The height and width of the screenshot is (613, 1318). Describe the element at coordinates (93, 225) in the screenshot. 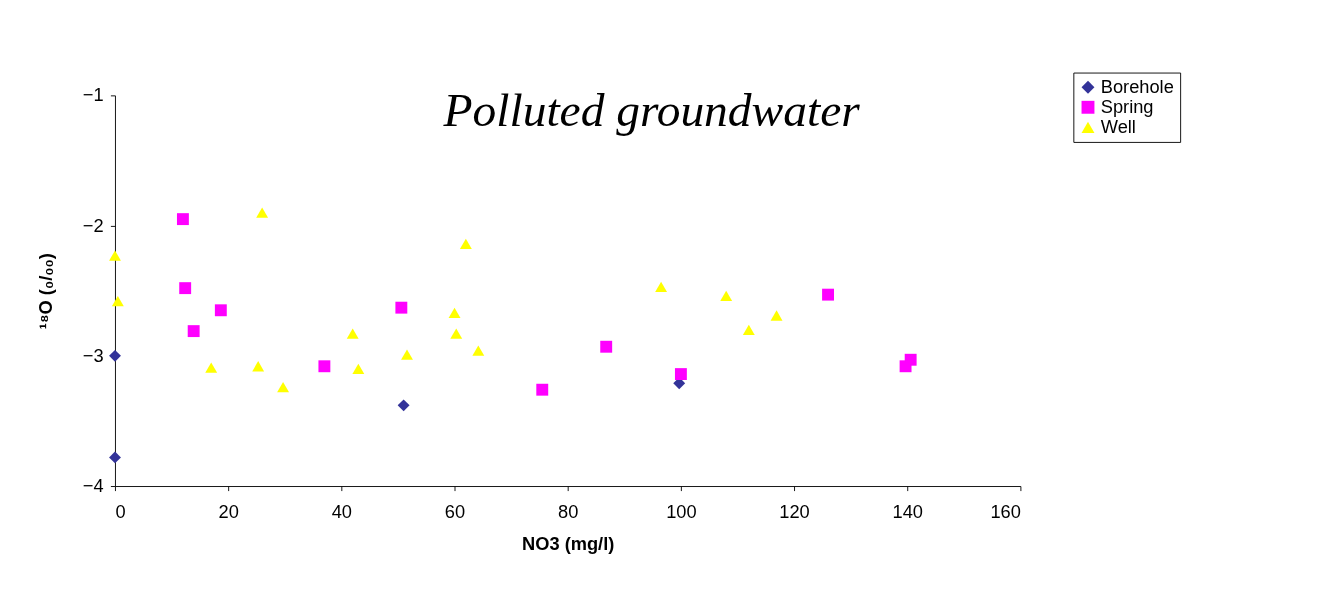

I see `y-tick-label: −2` at that location.